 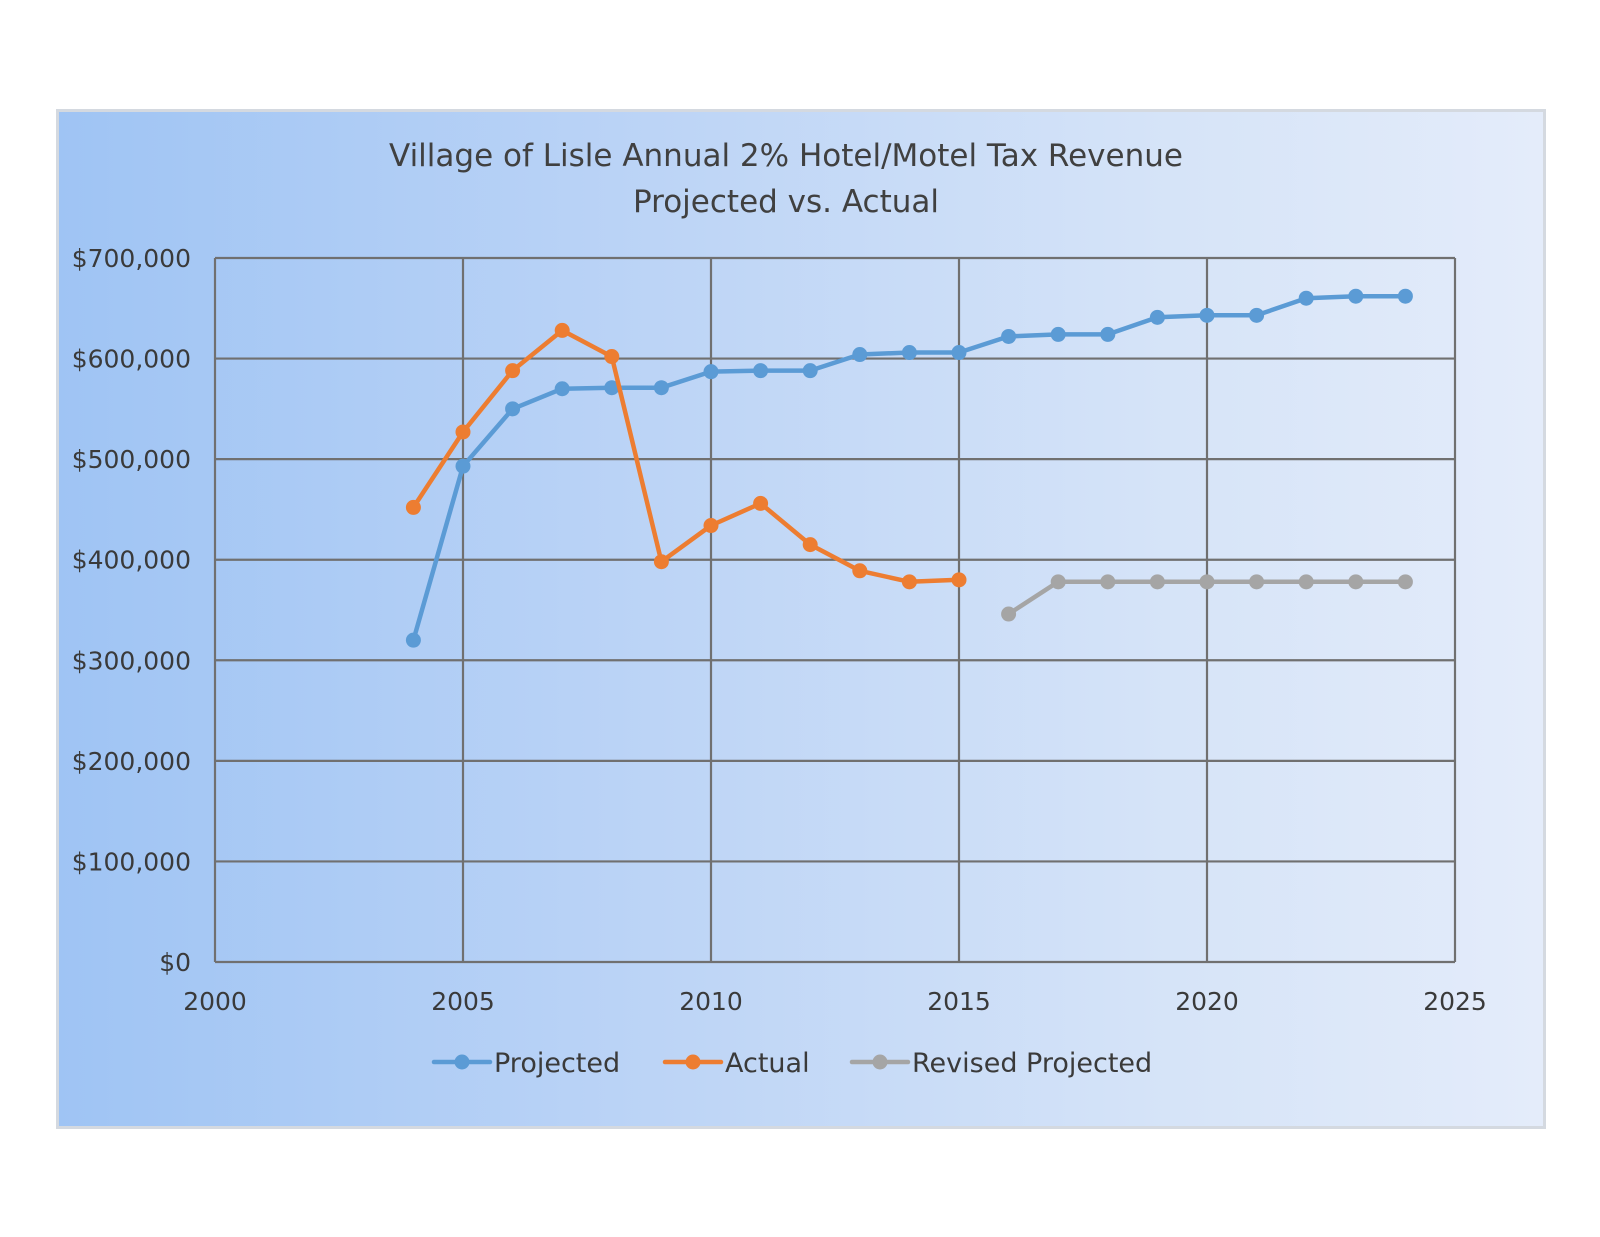 What do you see at coordinates (463, 1001) in the screenshot?
I see `x-tick-label: 2005` at bounding box center [463, 1001].